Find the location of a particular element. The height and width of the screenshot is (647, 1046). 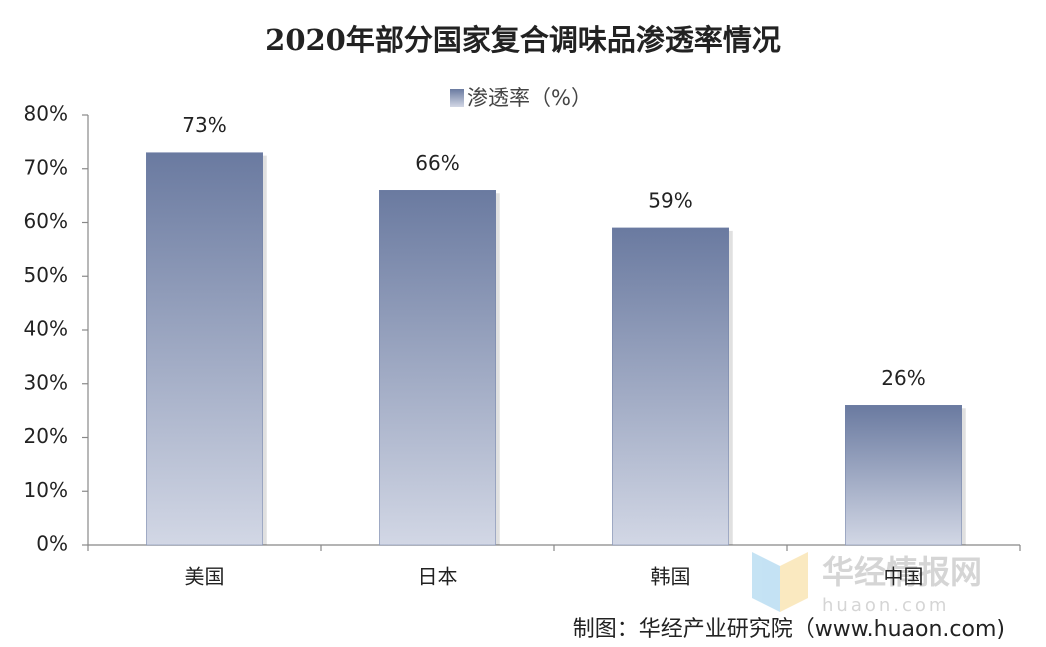

chart-title: 2020年部分国家复合调味品渗透率情况 is located at coordinates (523, 40).